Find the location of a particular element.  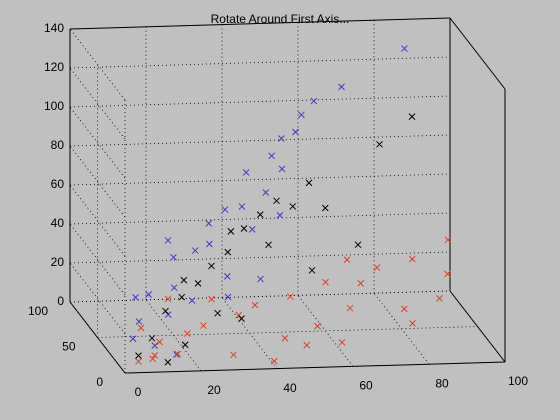

x-tick-label: 20 is located at coordinates (214, 390).